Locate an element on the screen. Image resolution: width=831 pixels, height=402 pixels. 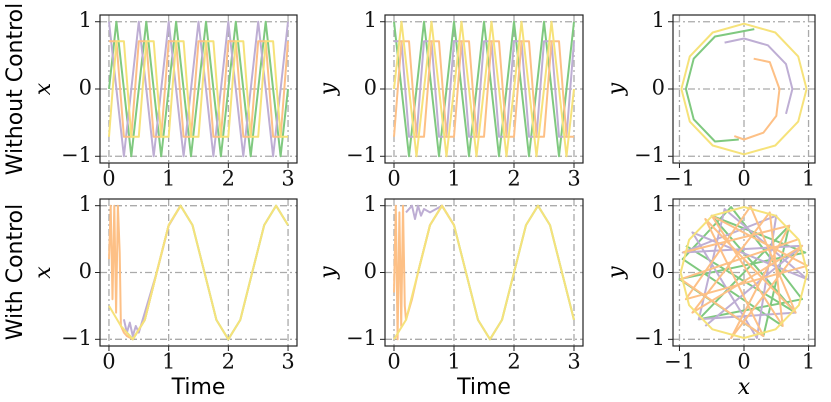
x-axis-label: x is located at coordinates (744, 387).